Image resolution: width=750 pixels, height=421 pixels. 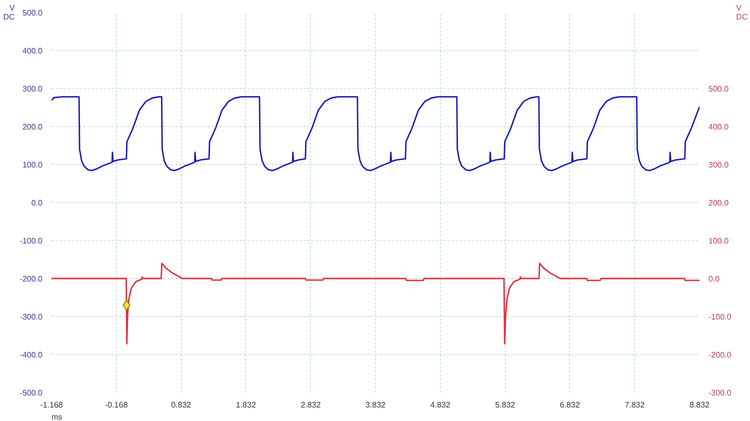 What do you see at coordinates (32, 317) in the screenshot?
I see `y-tick-label: -300.0` at bounding box center [32, 317].